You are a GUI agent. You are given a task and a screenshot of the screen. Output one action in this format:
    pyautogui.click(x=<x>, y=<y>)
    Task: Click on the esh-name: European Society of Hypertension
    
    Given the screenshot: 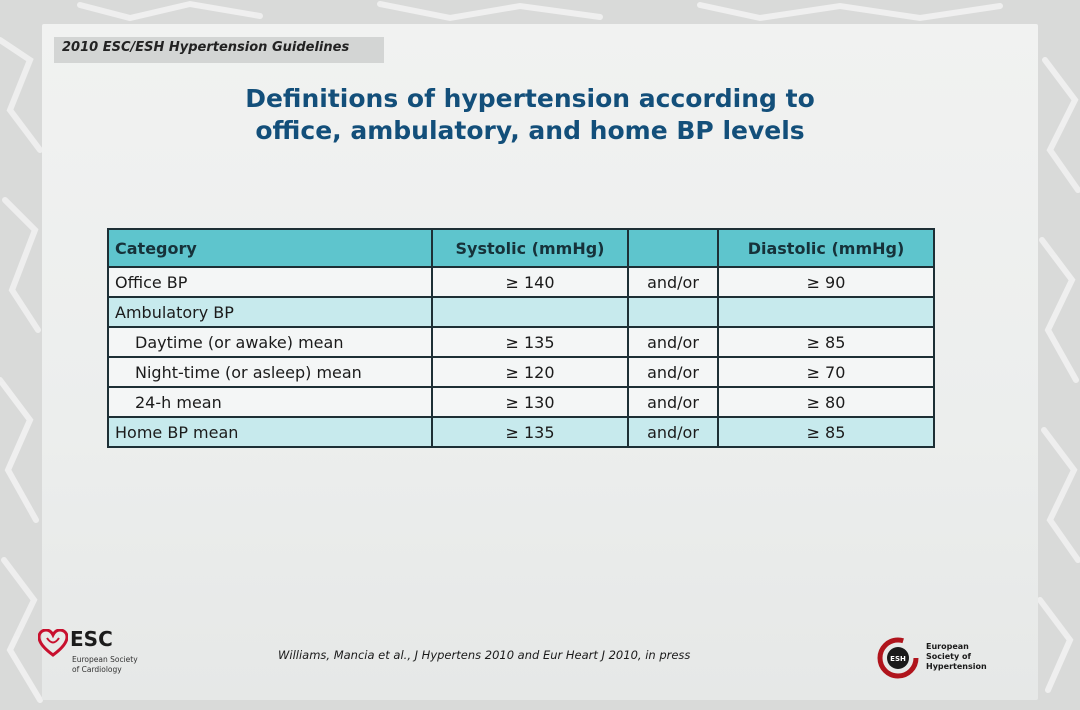 What is the action you would take?
    pyautogui.click(x=971, y=657)
    